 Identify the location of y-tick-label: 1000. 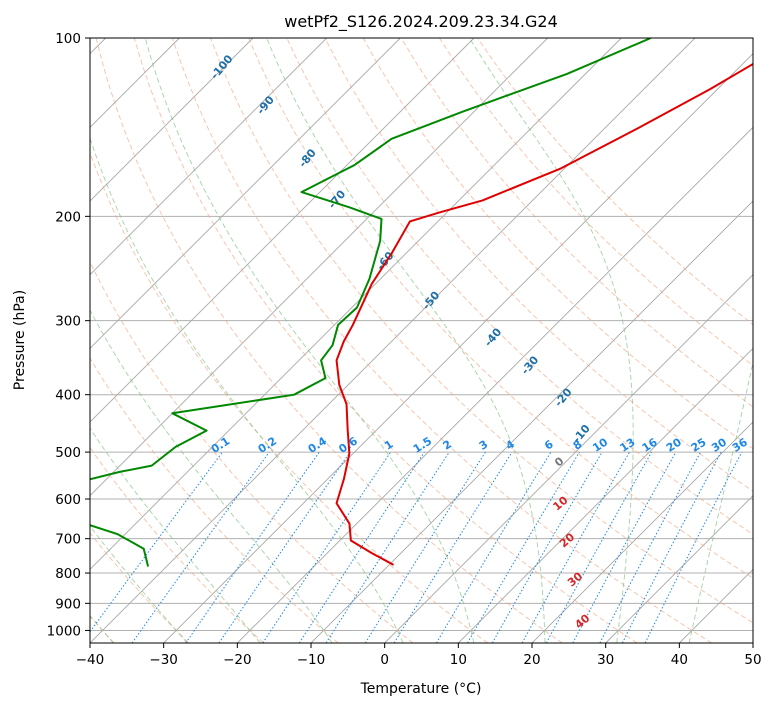
(64, 631).